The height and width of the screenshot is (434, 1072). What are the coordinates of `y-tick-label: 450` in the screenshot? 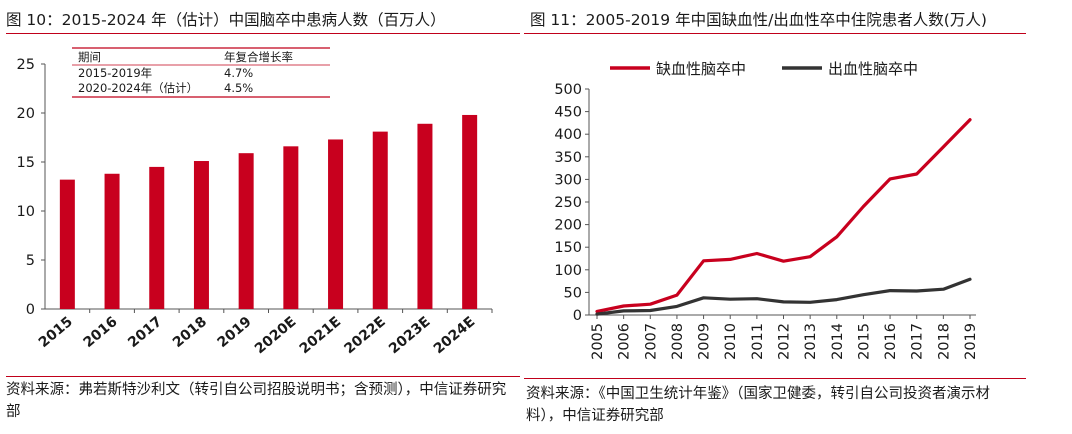 It's located at (568, 113).